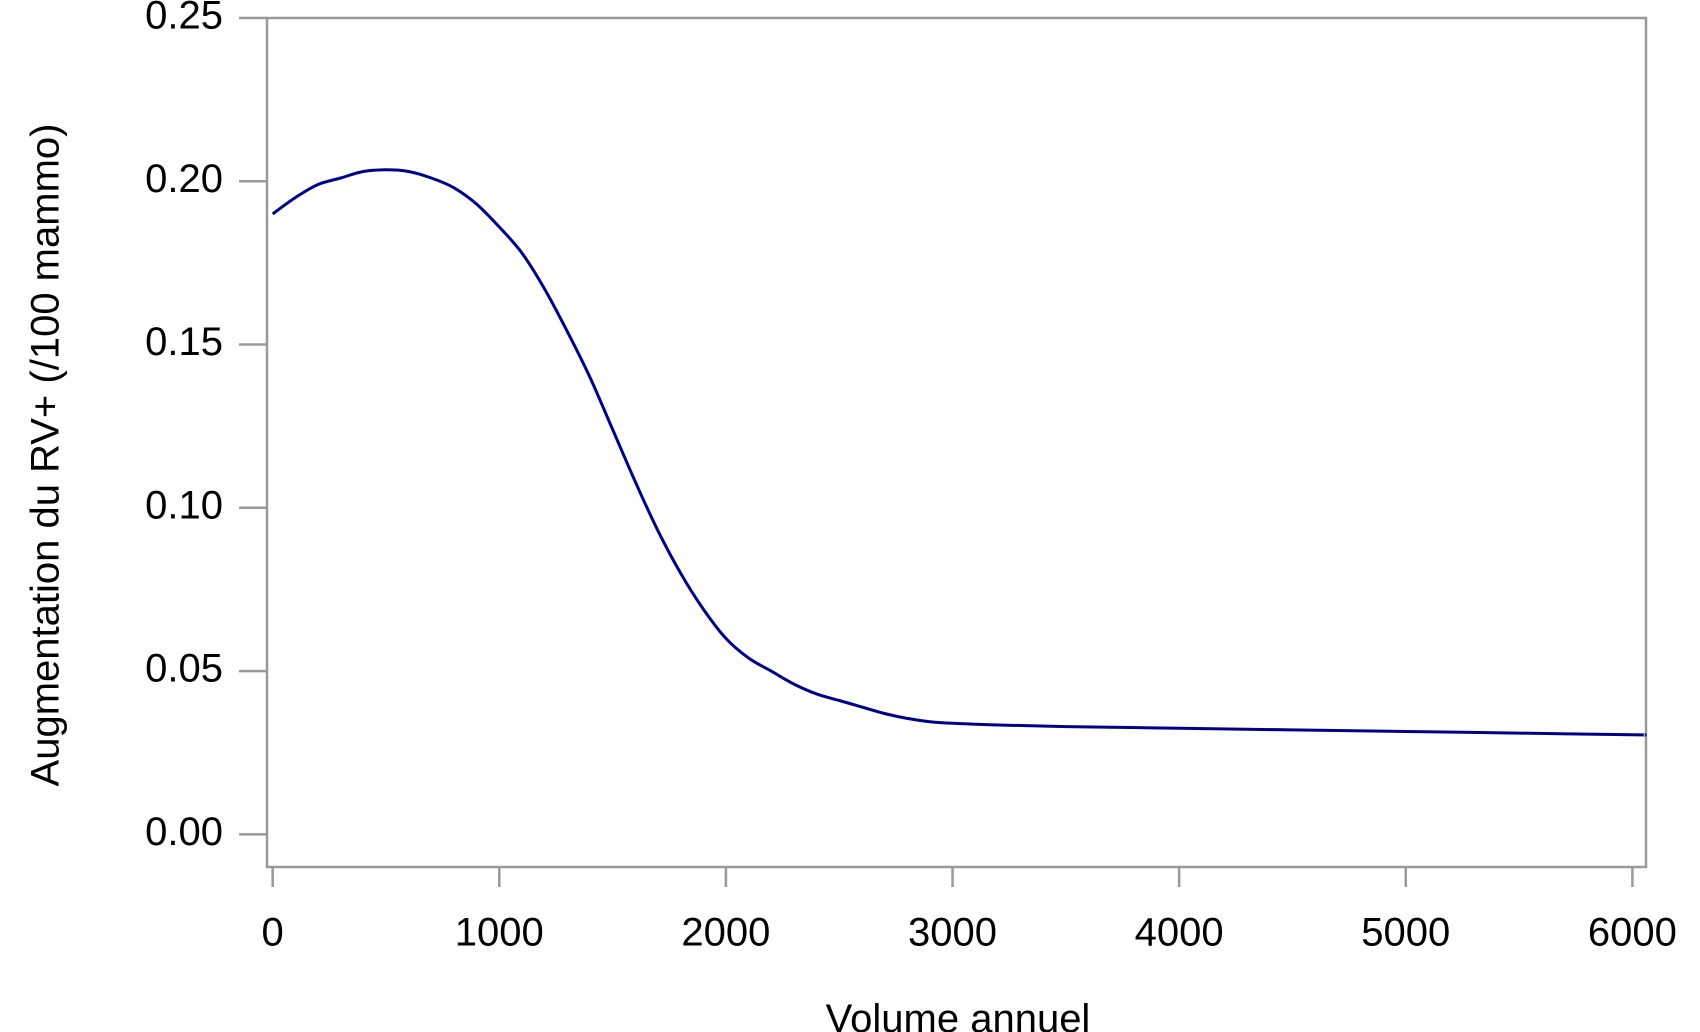 The image size is (1700, 1032). Describe the element at coordinates (725, 933) in the screenshot. I see `x-tick-label: 2000` at that location.